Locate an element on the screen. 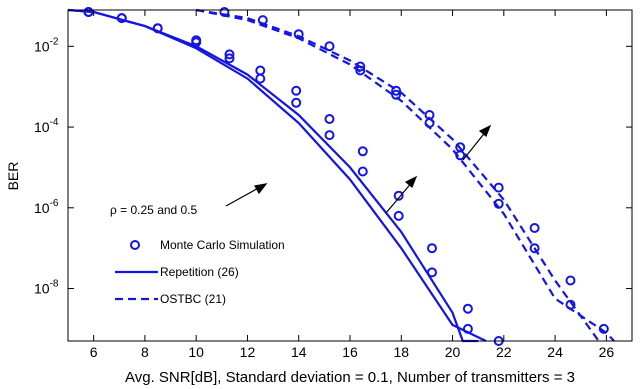 The height and width of the screenshot is (389, 640). legend-label-monte-carlo: Monte Carlo Simulation is located at coordinates (222, 245).